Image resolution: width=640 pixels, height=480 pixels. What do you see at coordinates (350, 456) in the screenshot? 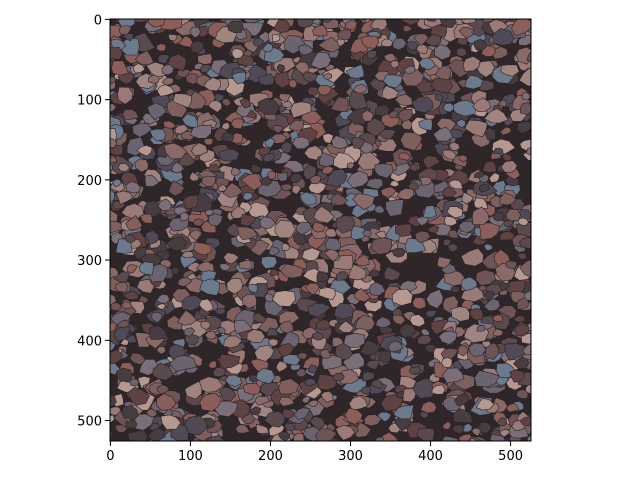
I see `x-tick-label: 300` at bounding box center [350, 456].